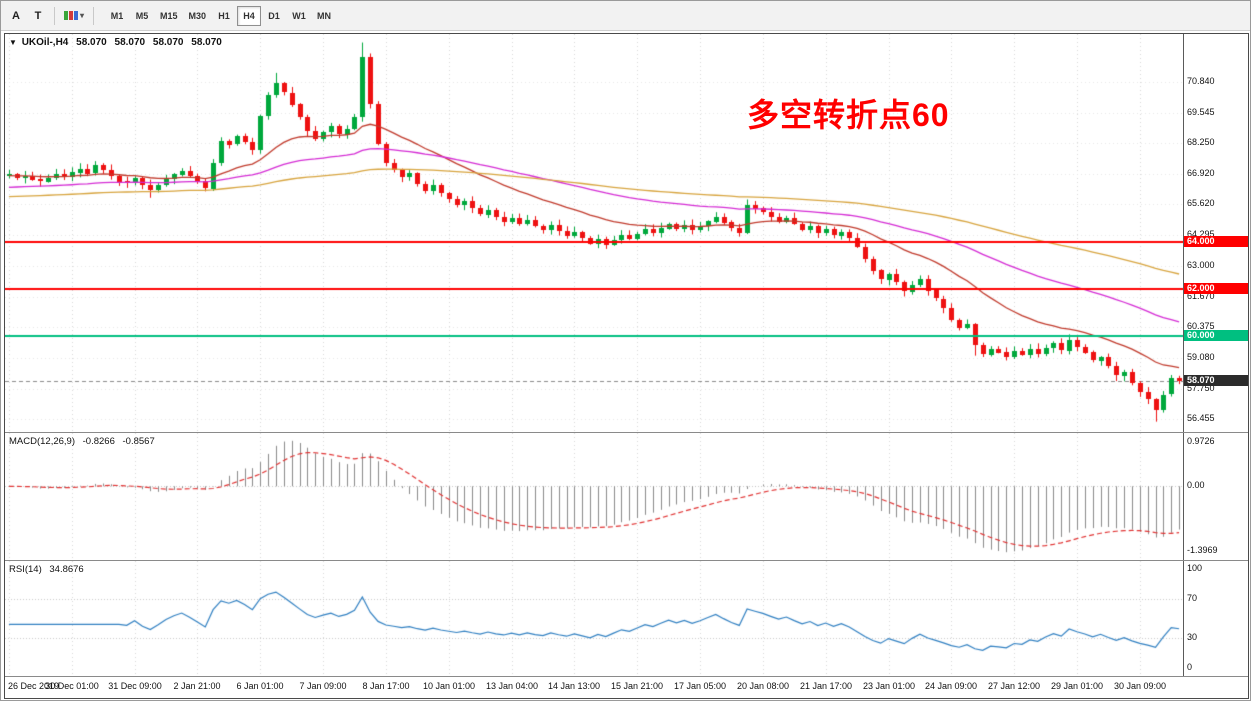 This screenshot has width=1251, height=701. Describe the element at coordinates (1192, 598) in the screenshot. I see `rsi-scale-label: 70` at that location.